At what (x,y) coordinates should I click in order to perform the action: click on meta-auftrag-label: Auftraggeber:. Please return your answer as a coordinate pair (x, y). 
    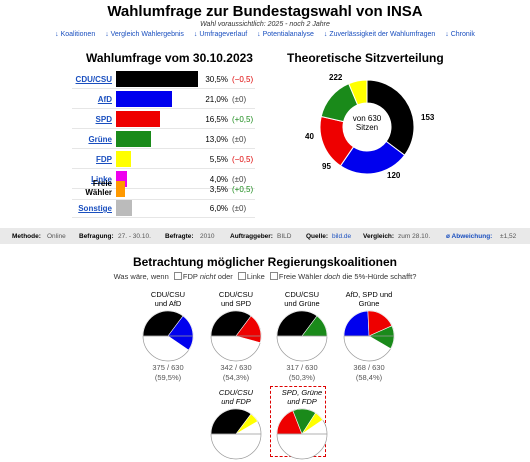
    Looking at the image, I should click on (251, 236).